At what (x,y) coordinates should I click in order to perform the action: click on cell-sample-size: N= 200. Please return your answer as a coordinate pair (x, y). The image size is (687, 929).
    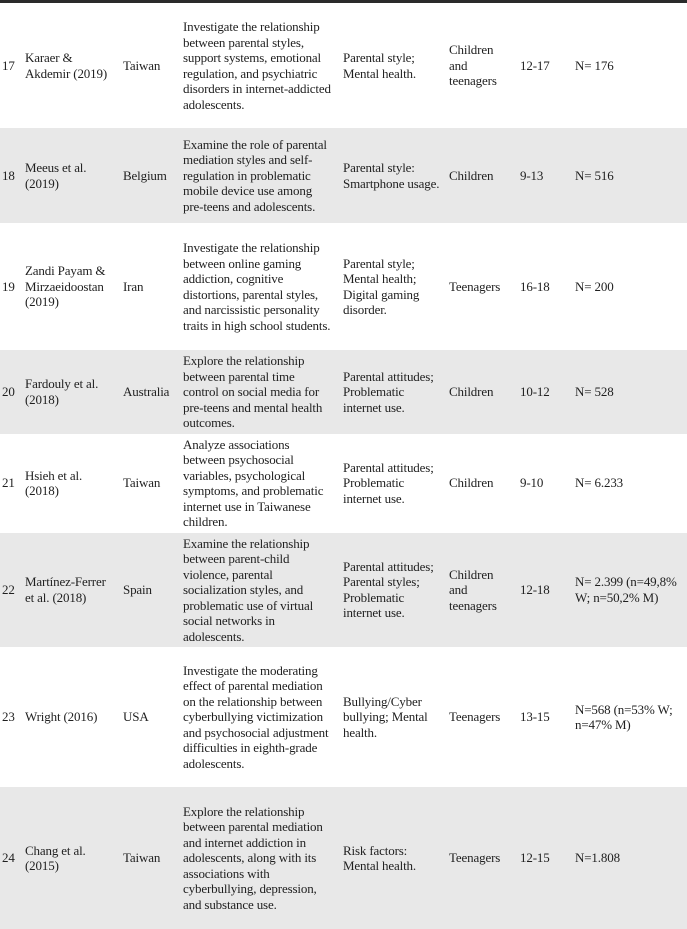
    Looking at the image, I should click on (630, 286).